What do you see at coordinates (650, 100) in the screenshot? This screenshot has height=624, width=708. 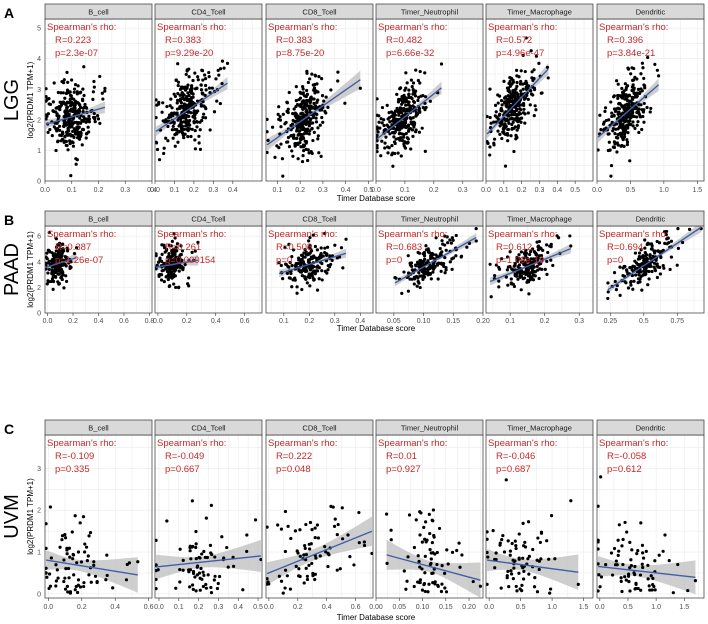 I see `plot-background` at bounding box center [650, 100].